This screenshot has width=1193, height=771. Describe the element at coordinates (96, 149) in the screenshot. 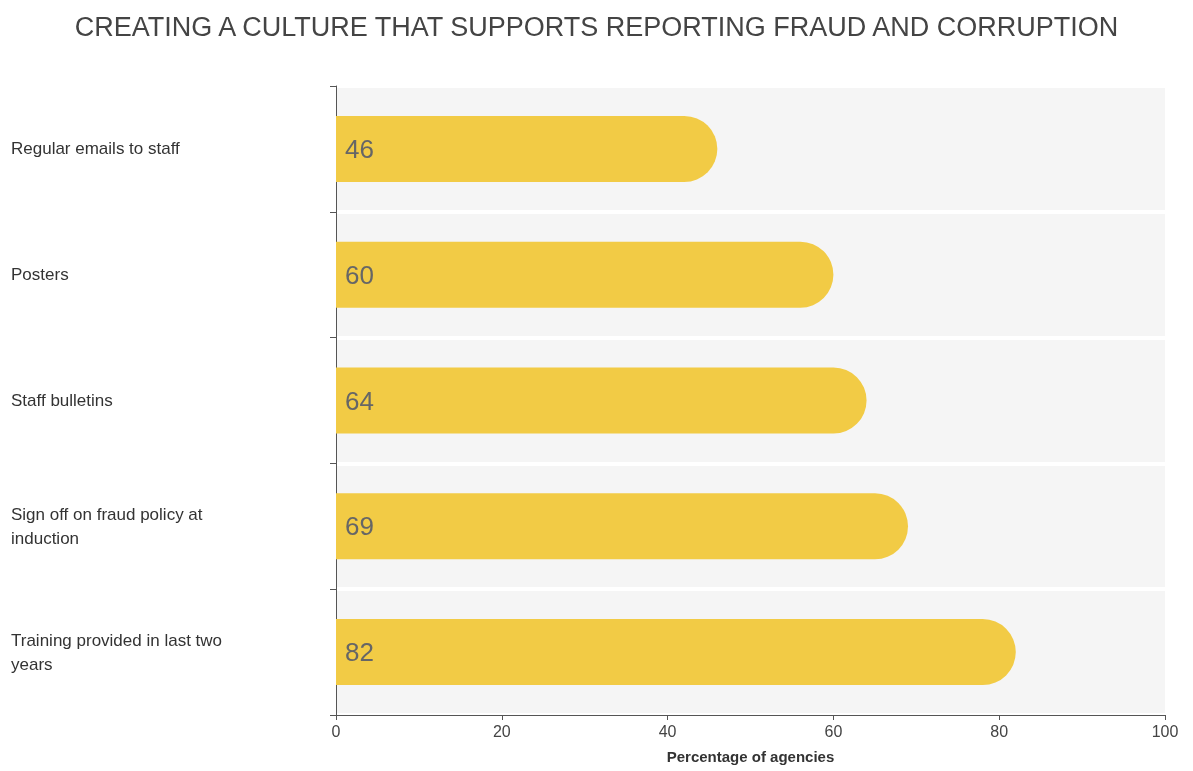

I see `y-tick-label: Regular emails to staff` at that location.